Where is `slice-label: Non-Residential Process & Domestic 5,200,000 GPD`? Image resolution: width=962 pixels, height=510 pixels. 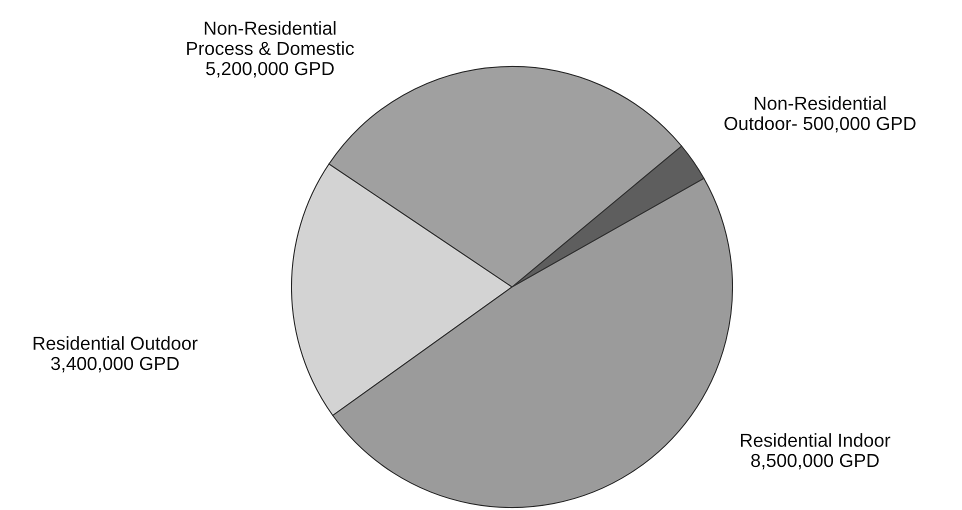
slice-label: Non-Residential Process & Domestic 5,200,000 GPD is located at coordinates (270, 49).